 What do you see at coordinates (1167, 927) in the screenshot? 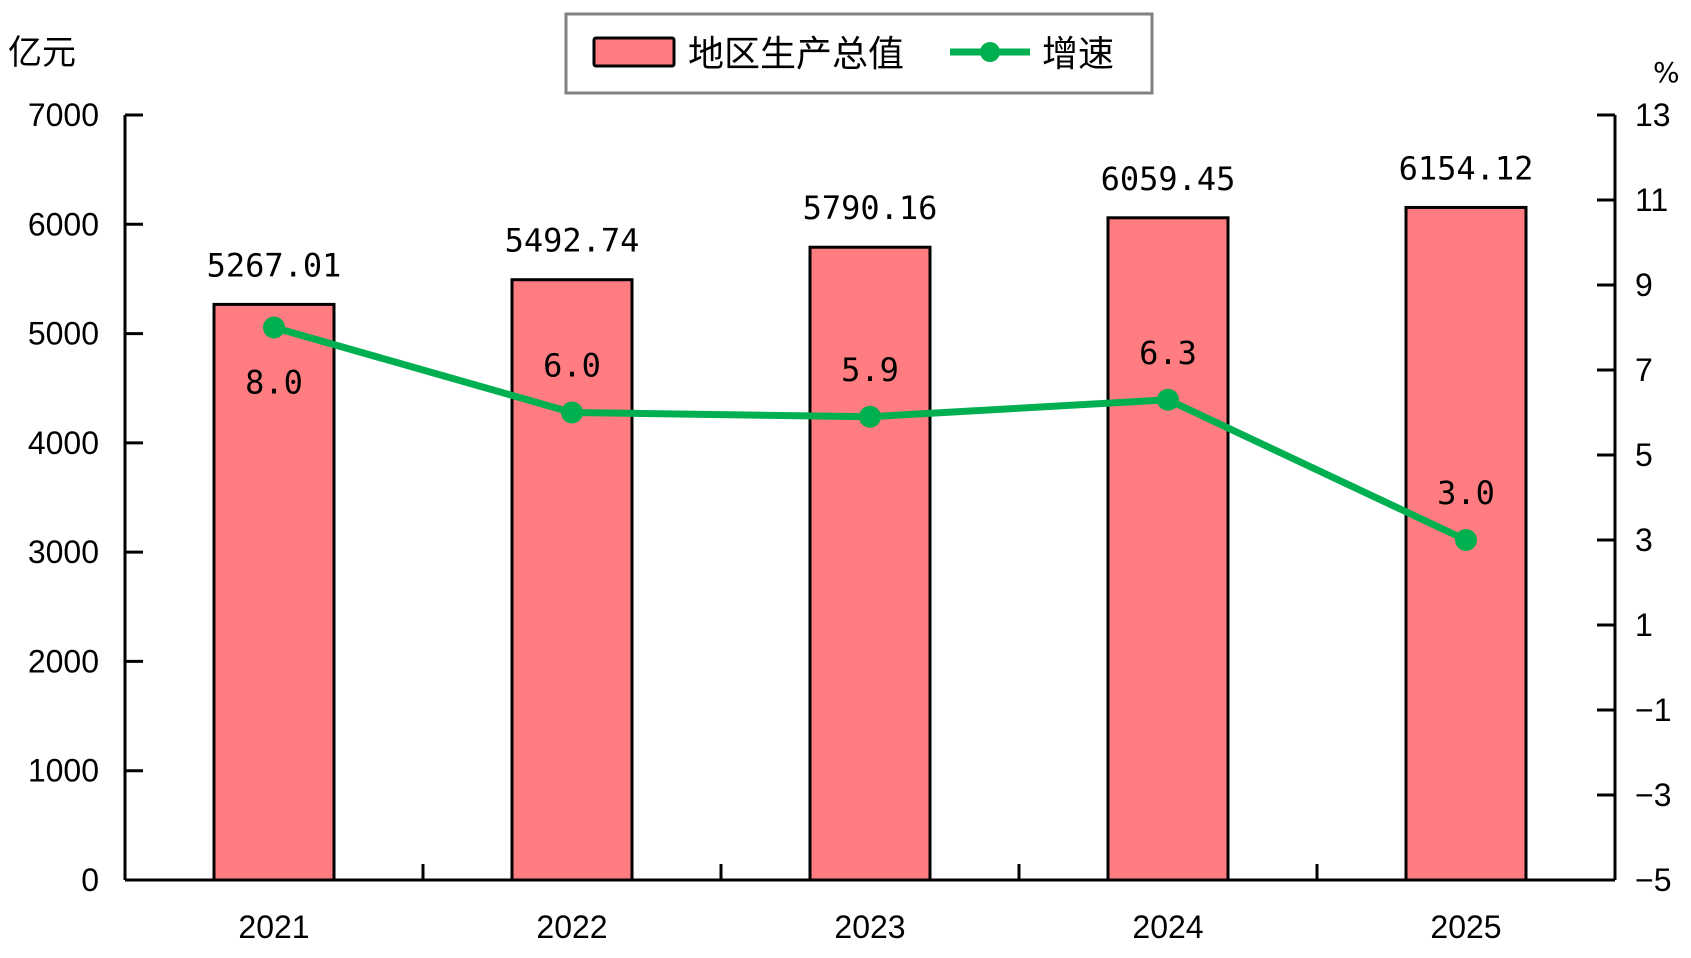
I see `x-axis-tick-label: 2024` at bounding box center [1167, 927].